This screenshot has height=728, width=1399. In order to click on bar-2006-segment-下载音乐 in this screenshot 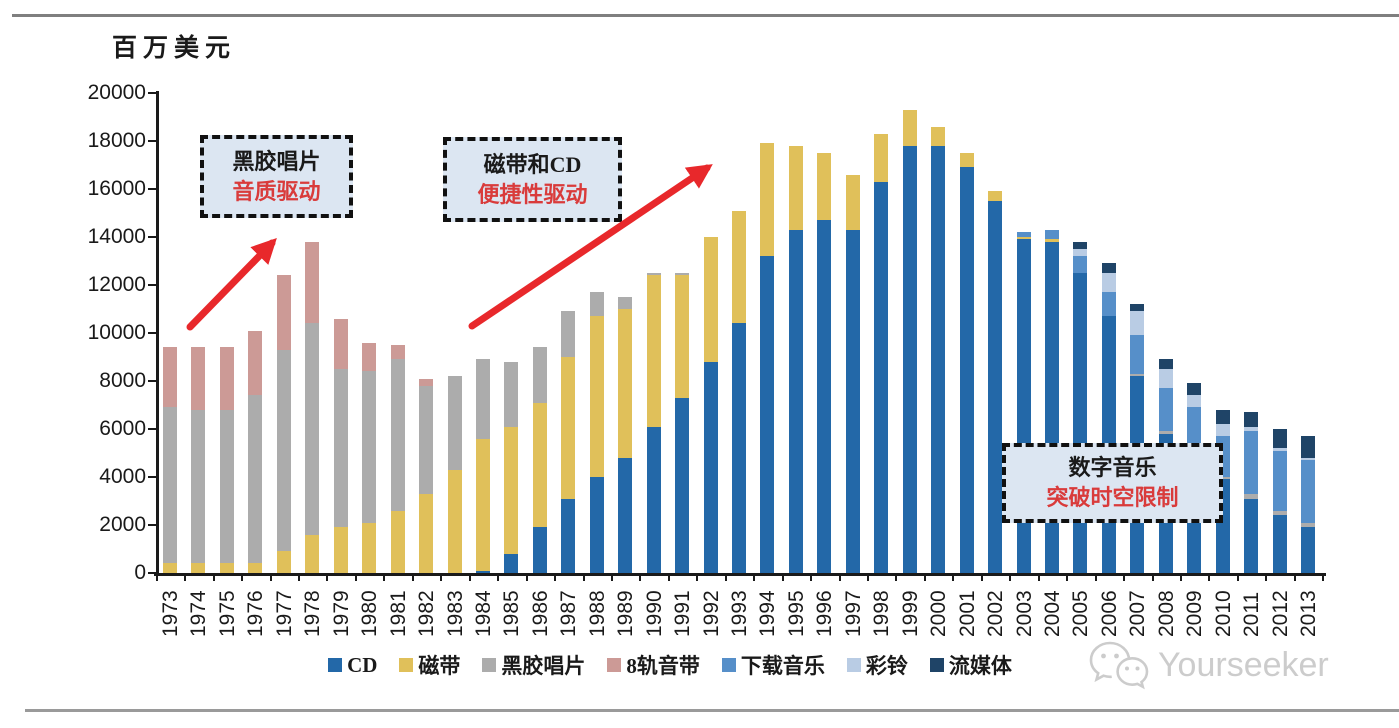, I will do `click(1108, 304)`.